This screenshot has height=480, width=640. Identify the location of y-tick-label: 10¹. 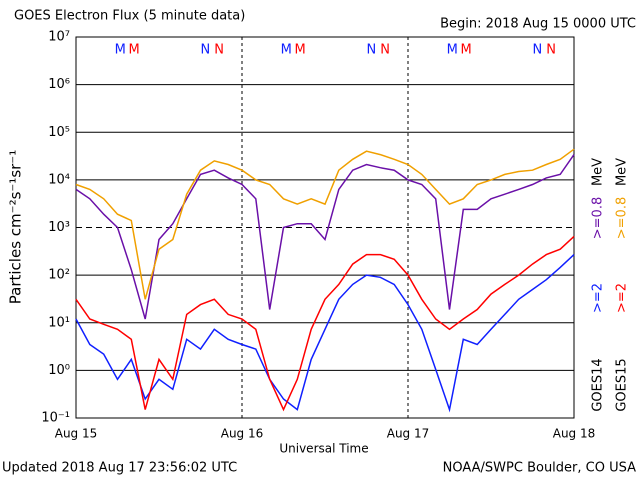
(59, 322).